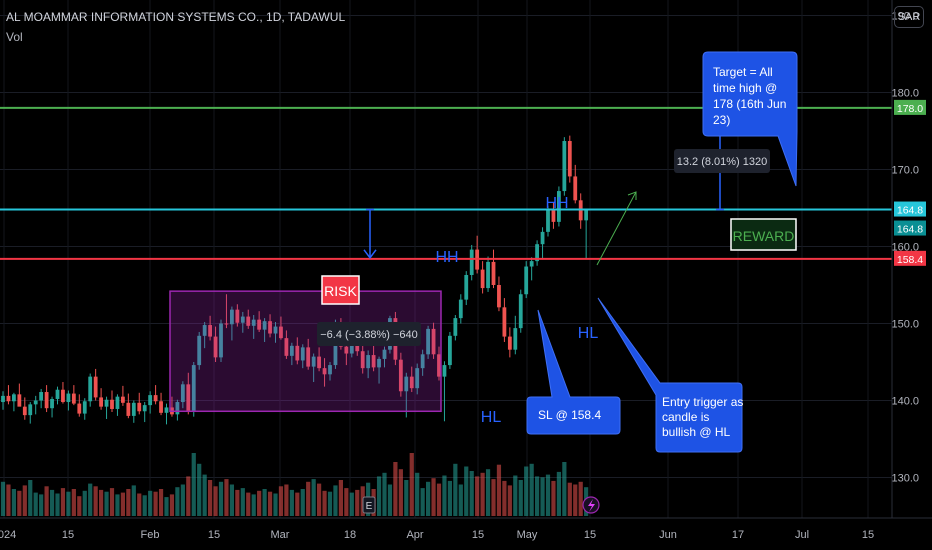  Describe the element at coordinates (369, 335) in the screenshot. I see `risk-measure-text: −6.4 (−3.88%) −640` at that location.